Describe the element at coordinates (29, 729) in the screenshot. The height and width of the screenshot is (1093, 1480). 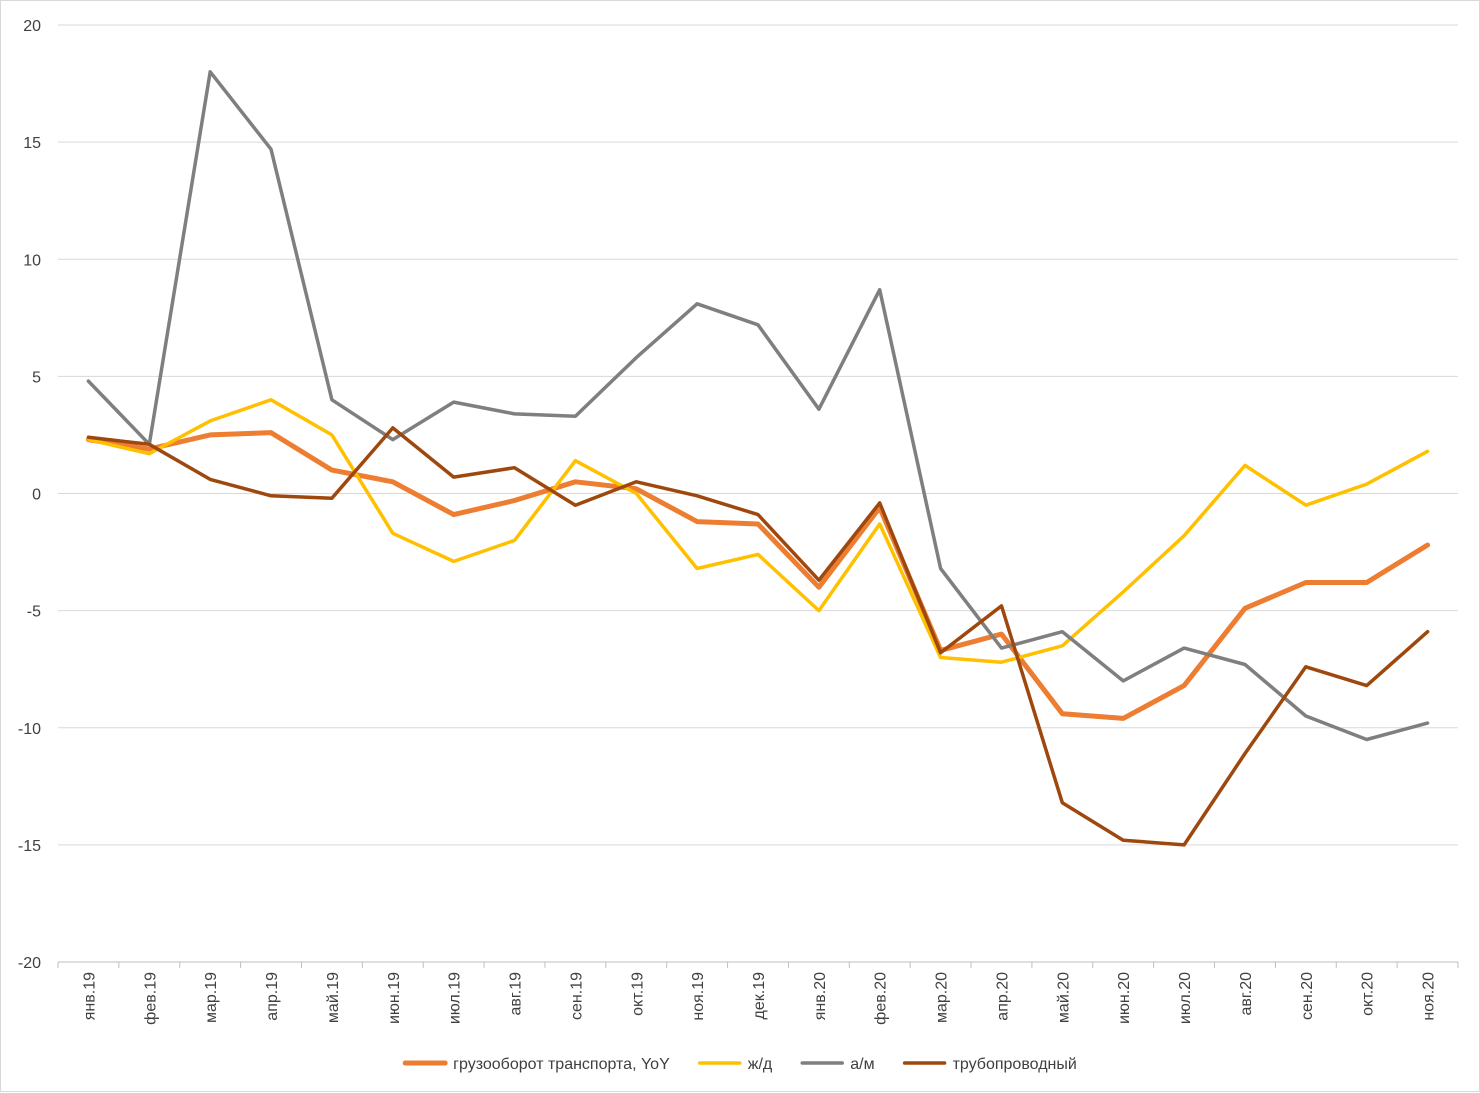
I see `y-tick-label: -10` at that location.